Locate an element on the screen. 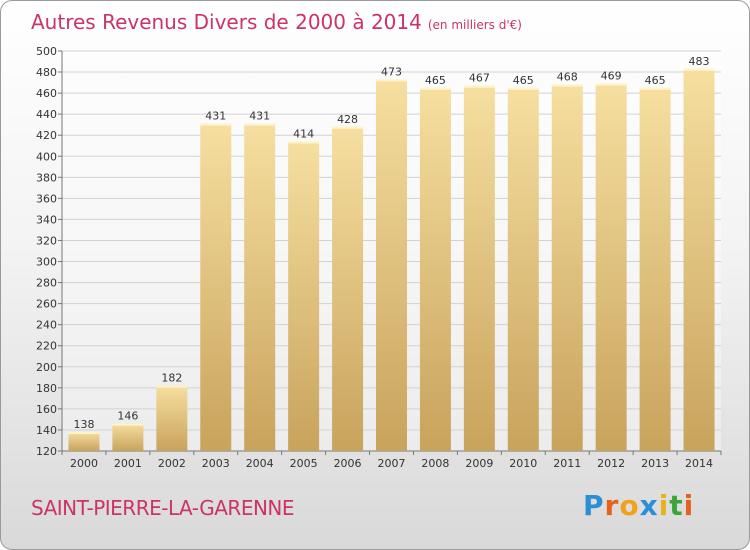  title-unit: (en milliers d'€) is located at coordinates (474, 25).